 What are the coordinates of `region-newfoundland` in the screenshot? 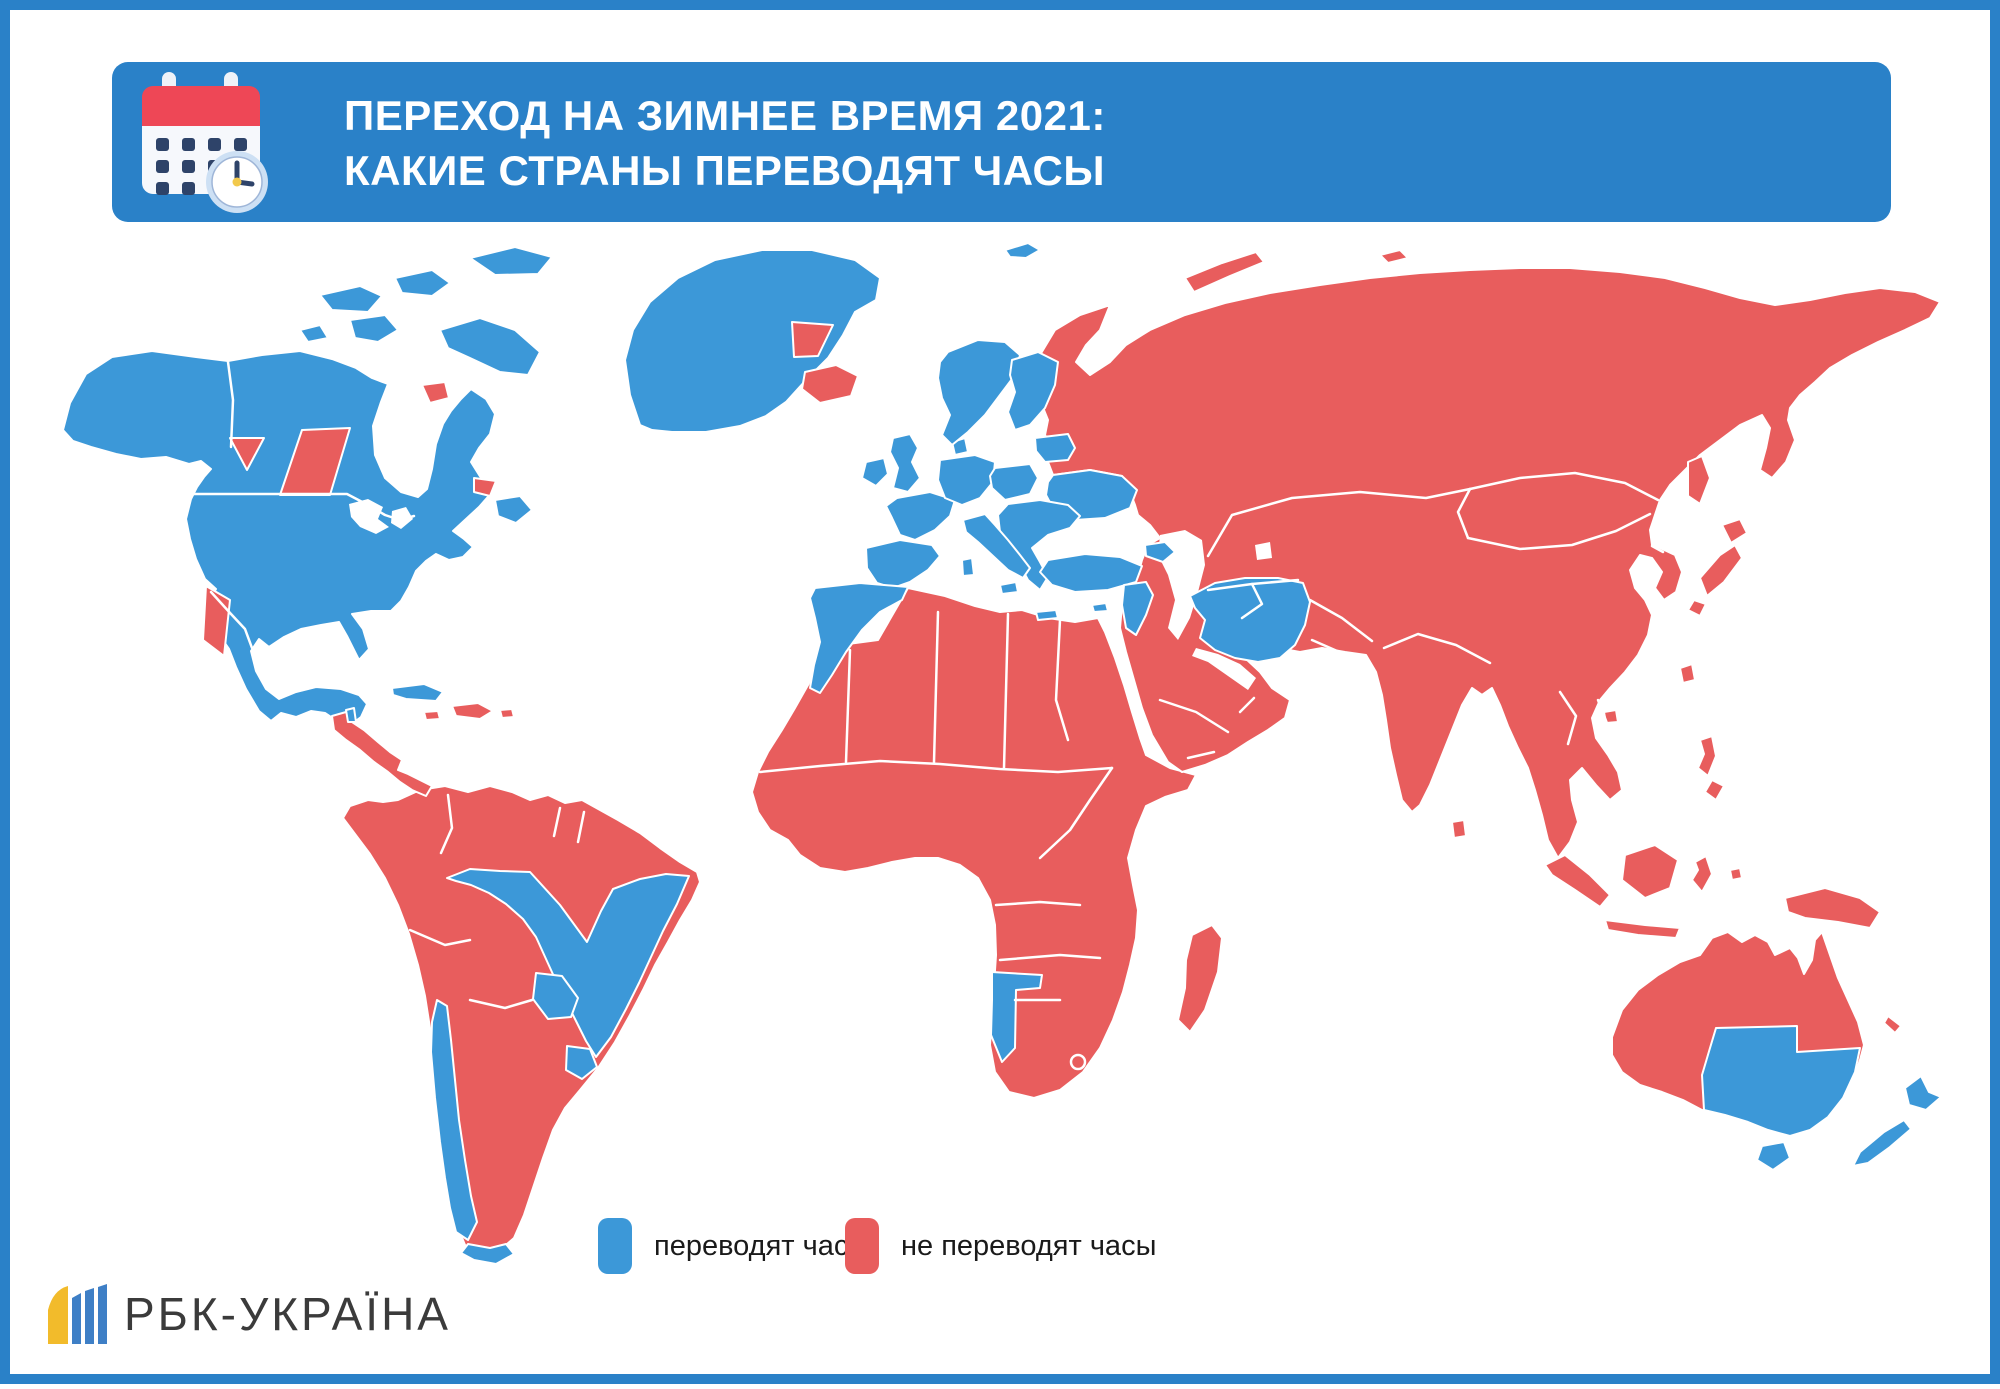 It's located at (513, 509).